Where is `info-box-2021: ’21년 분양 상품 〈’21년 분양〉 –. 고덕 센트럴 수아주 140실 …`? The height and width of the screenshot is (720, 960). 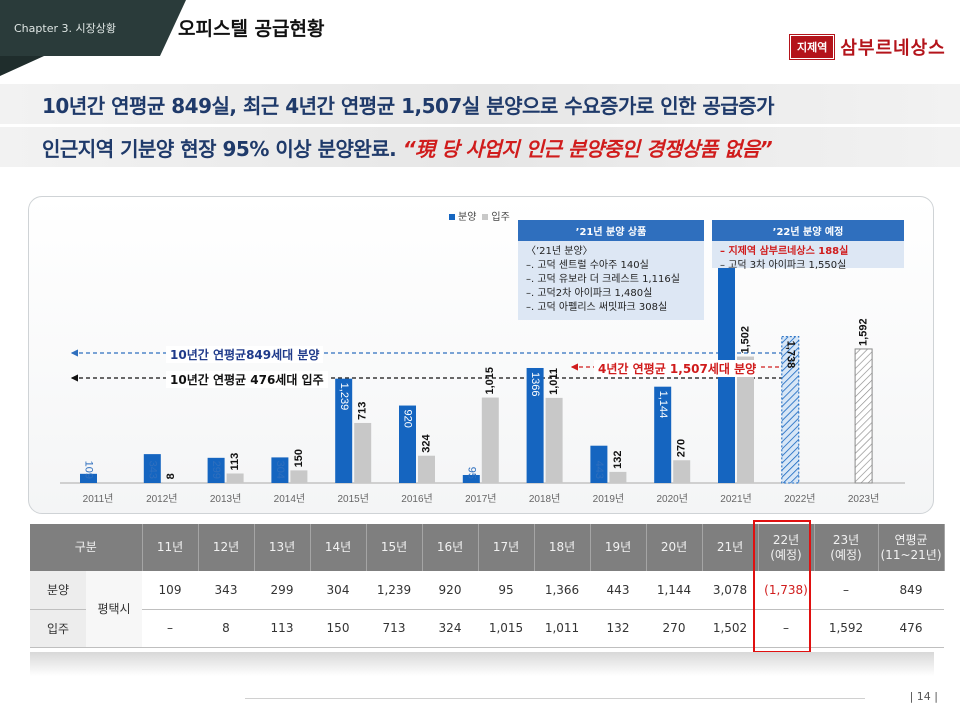
info-box-2021: ’21년 분양 상품 〈’21년 분양〉 –. 고덕 센트럴 수아주 140실 … is located at coordinates (611, 270).